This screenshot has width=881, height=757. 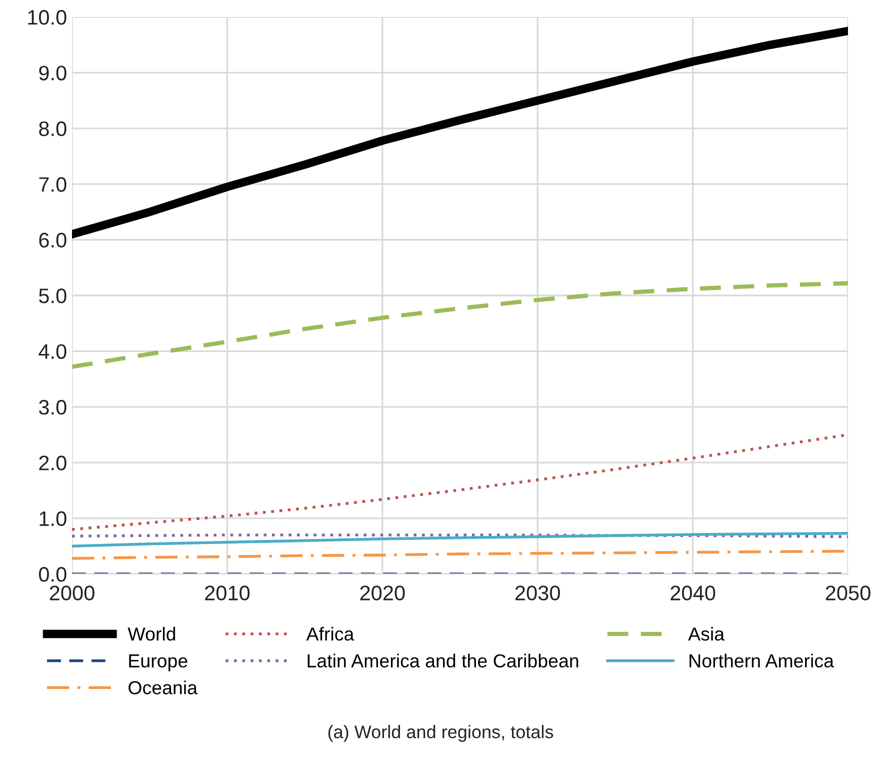 I want to click on y-tick-label: 2.0, so click(x=52, y=463).